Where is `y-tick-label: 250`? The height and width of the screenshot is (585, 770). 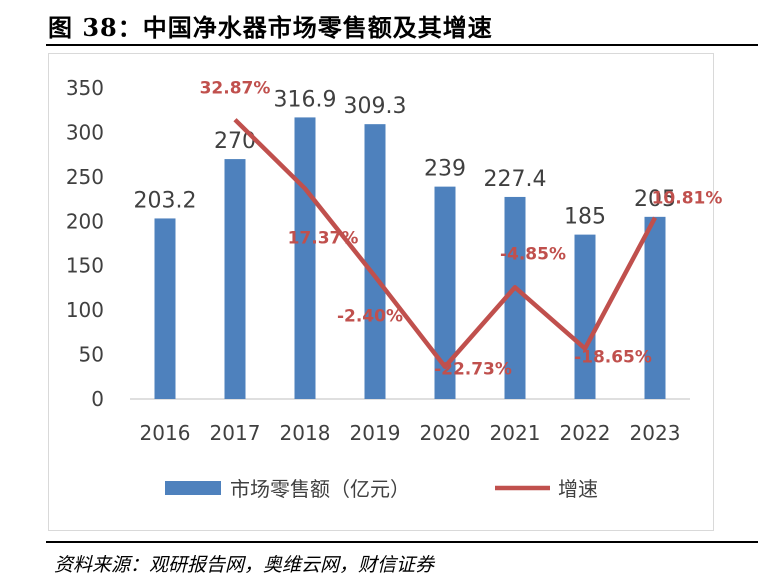 y-tick-label: 250 is located at coordinates (85, 177).